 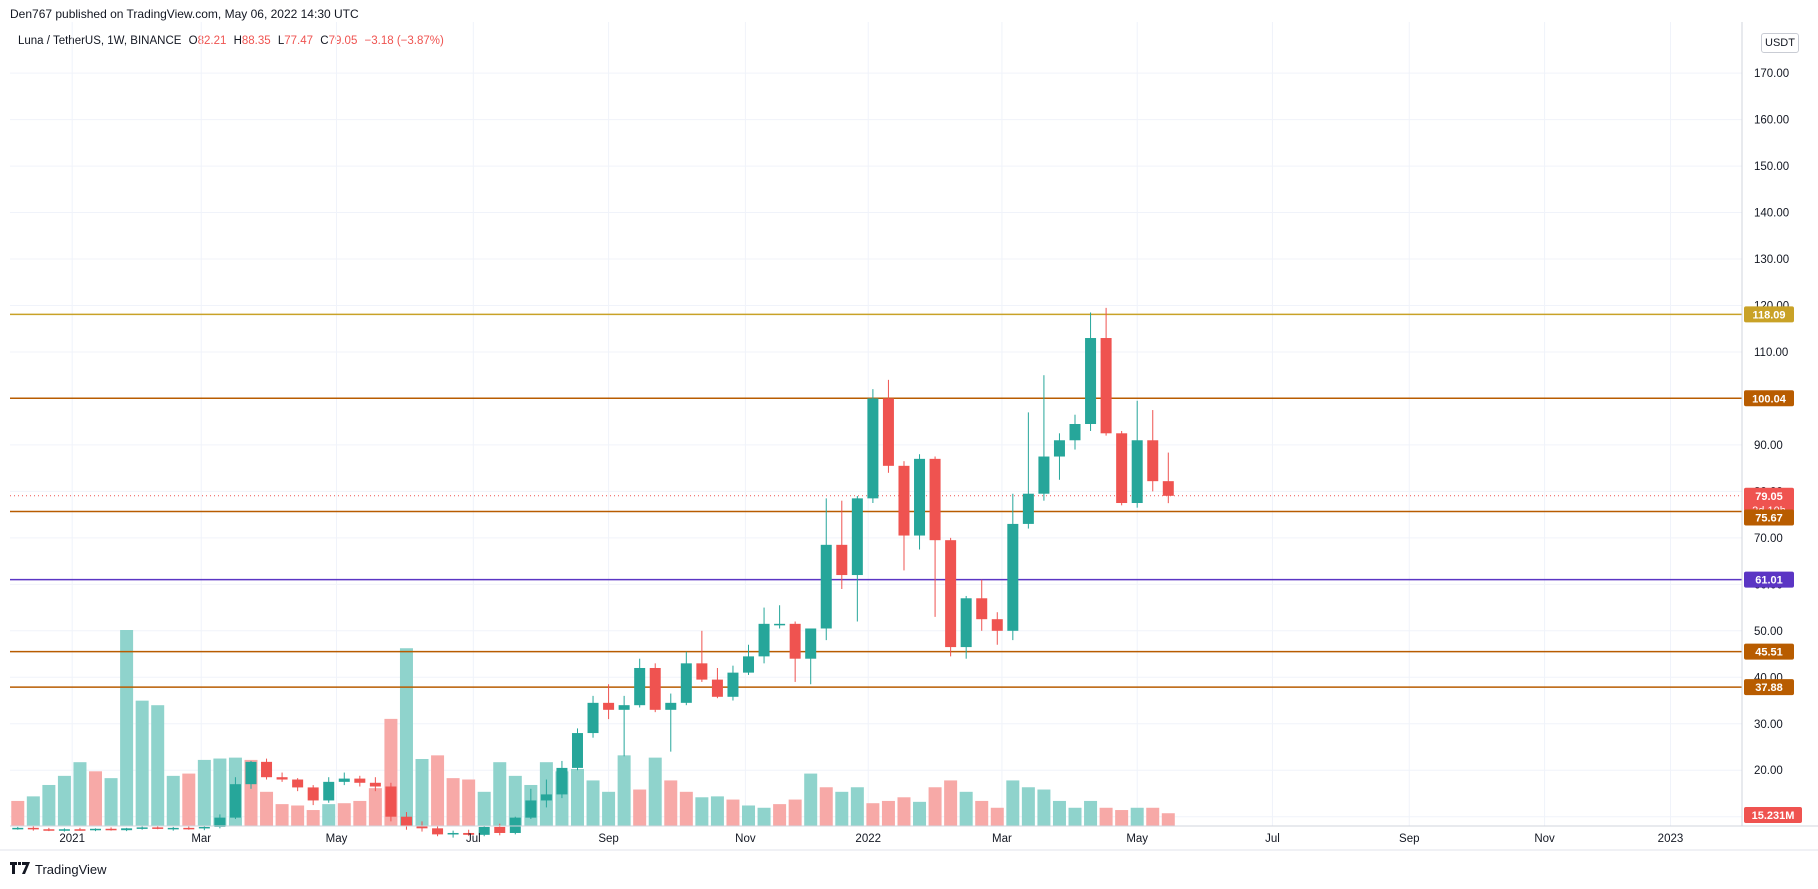 What do you see at coordinates (1771, 353) in the screenshot?
I see `y-tick-label: 110.00` at bounding box center [1771, 353].